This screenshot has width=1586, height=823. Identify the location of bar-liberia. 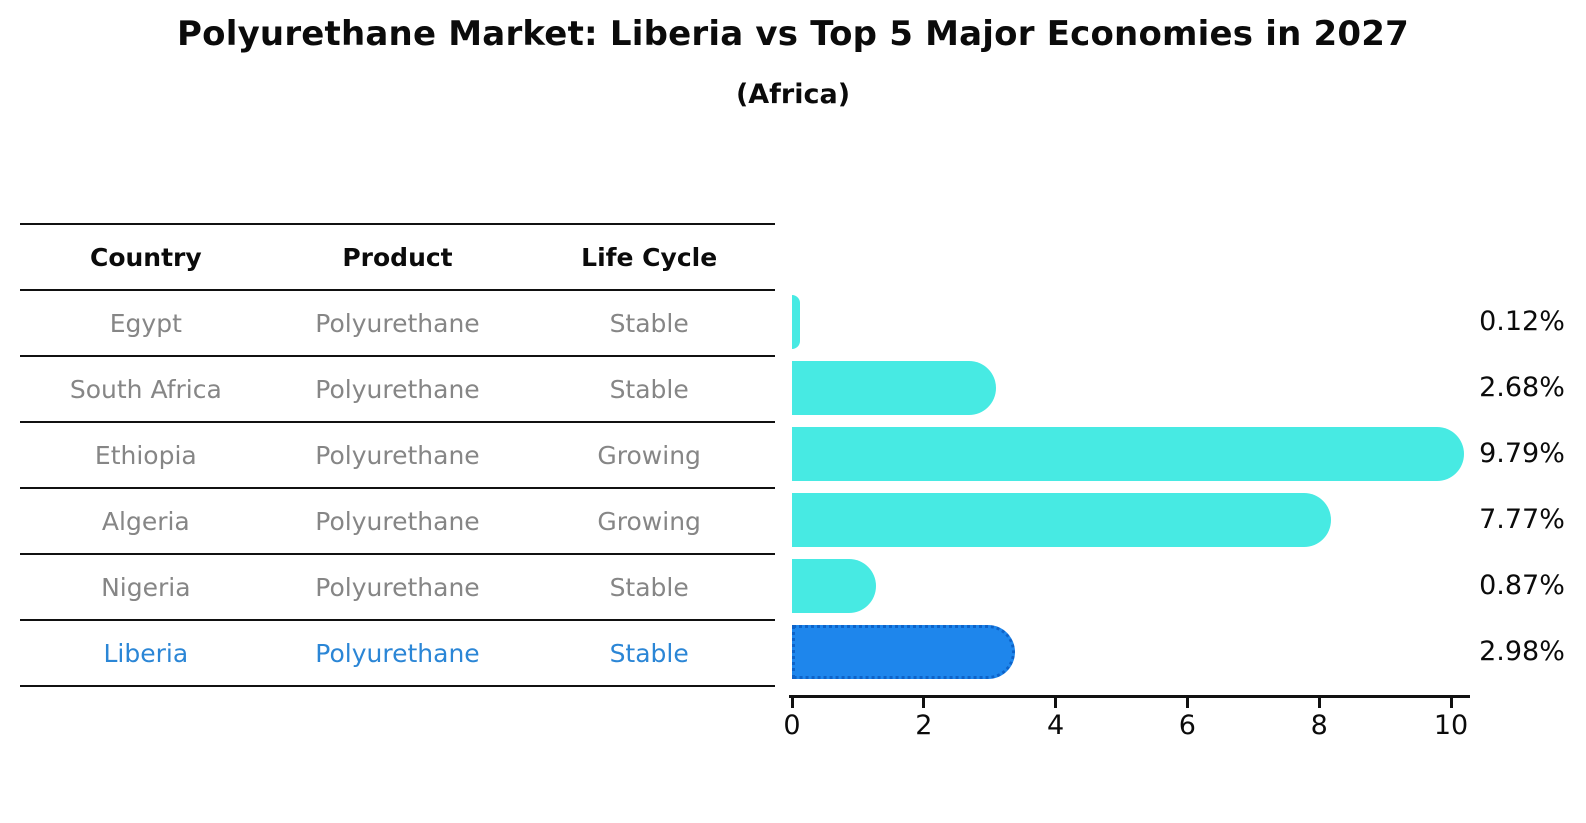
(904, 652).